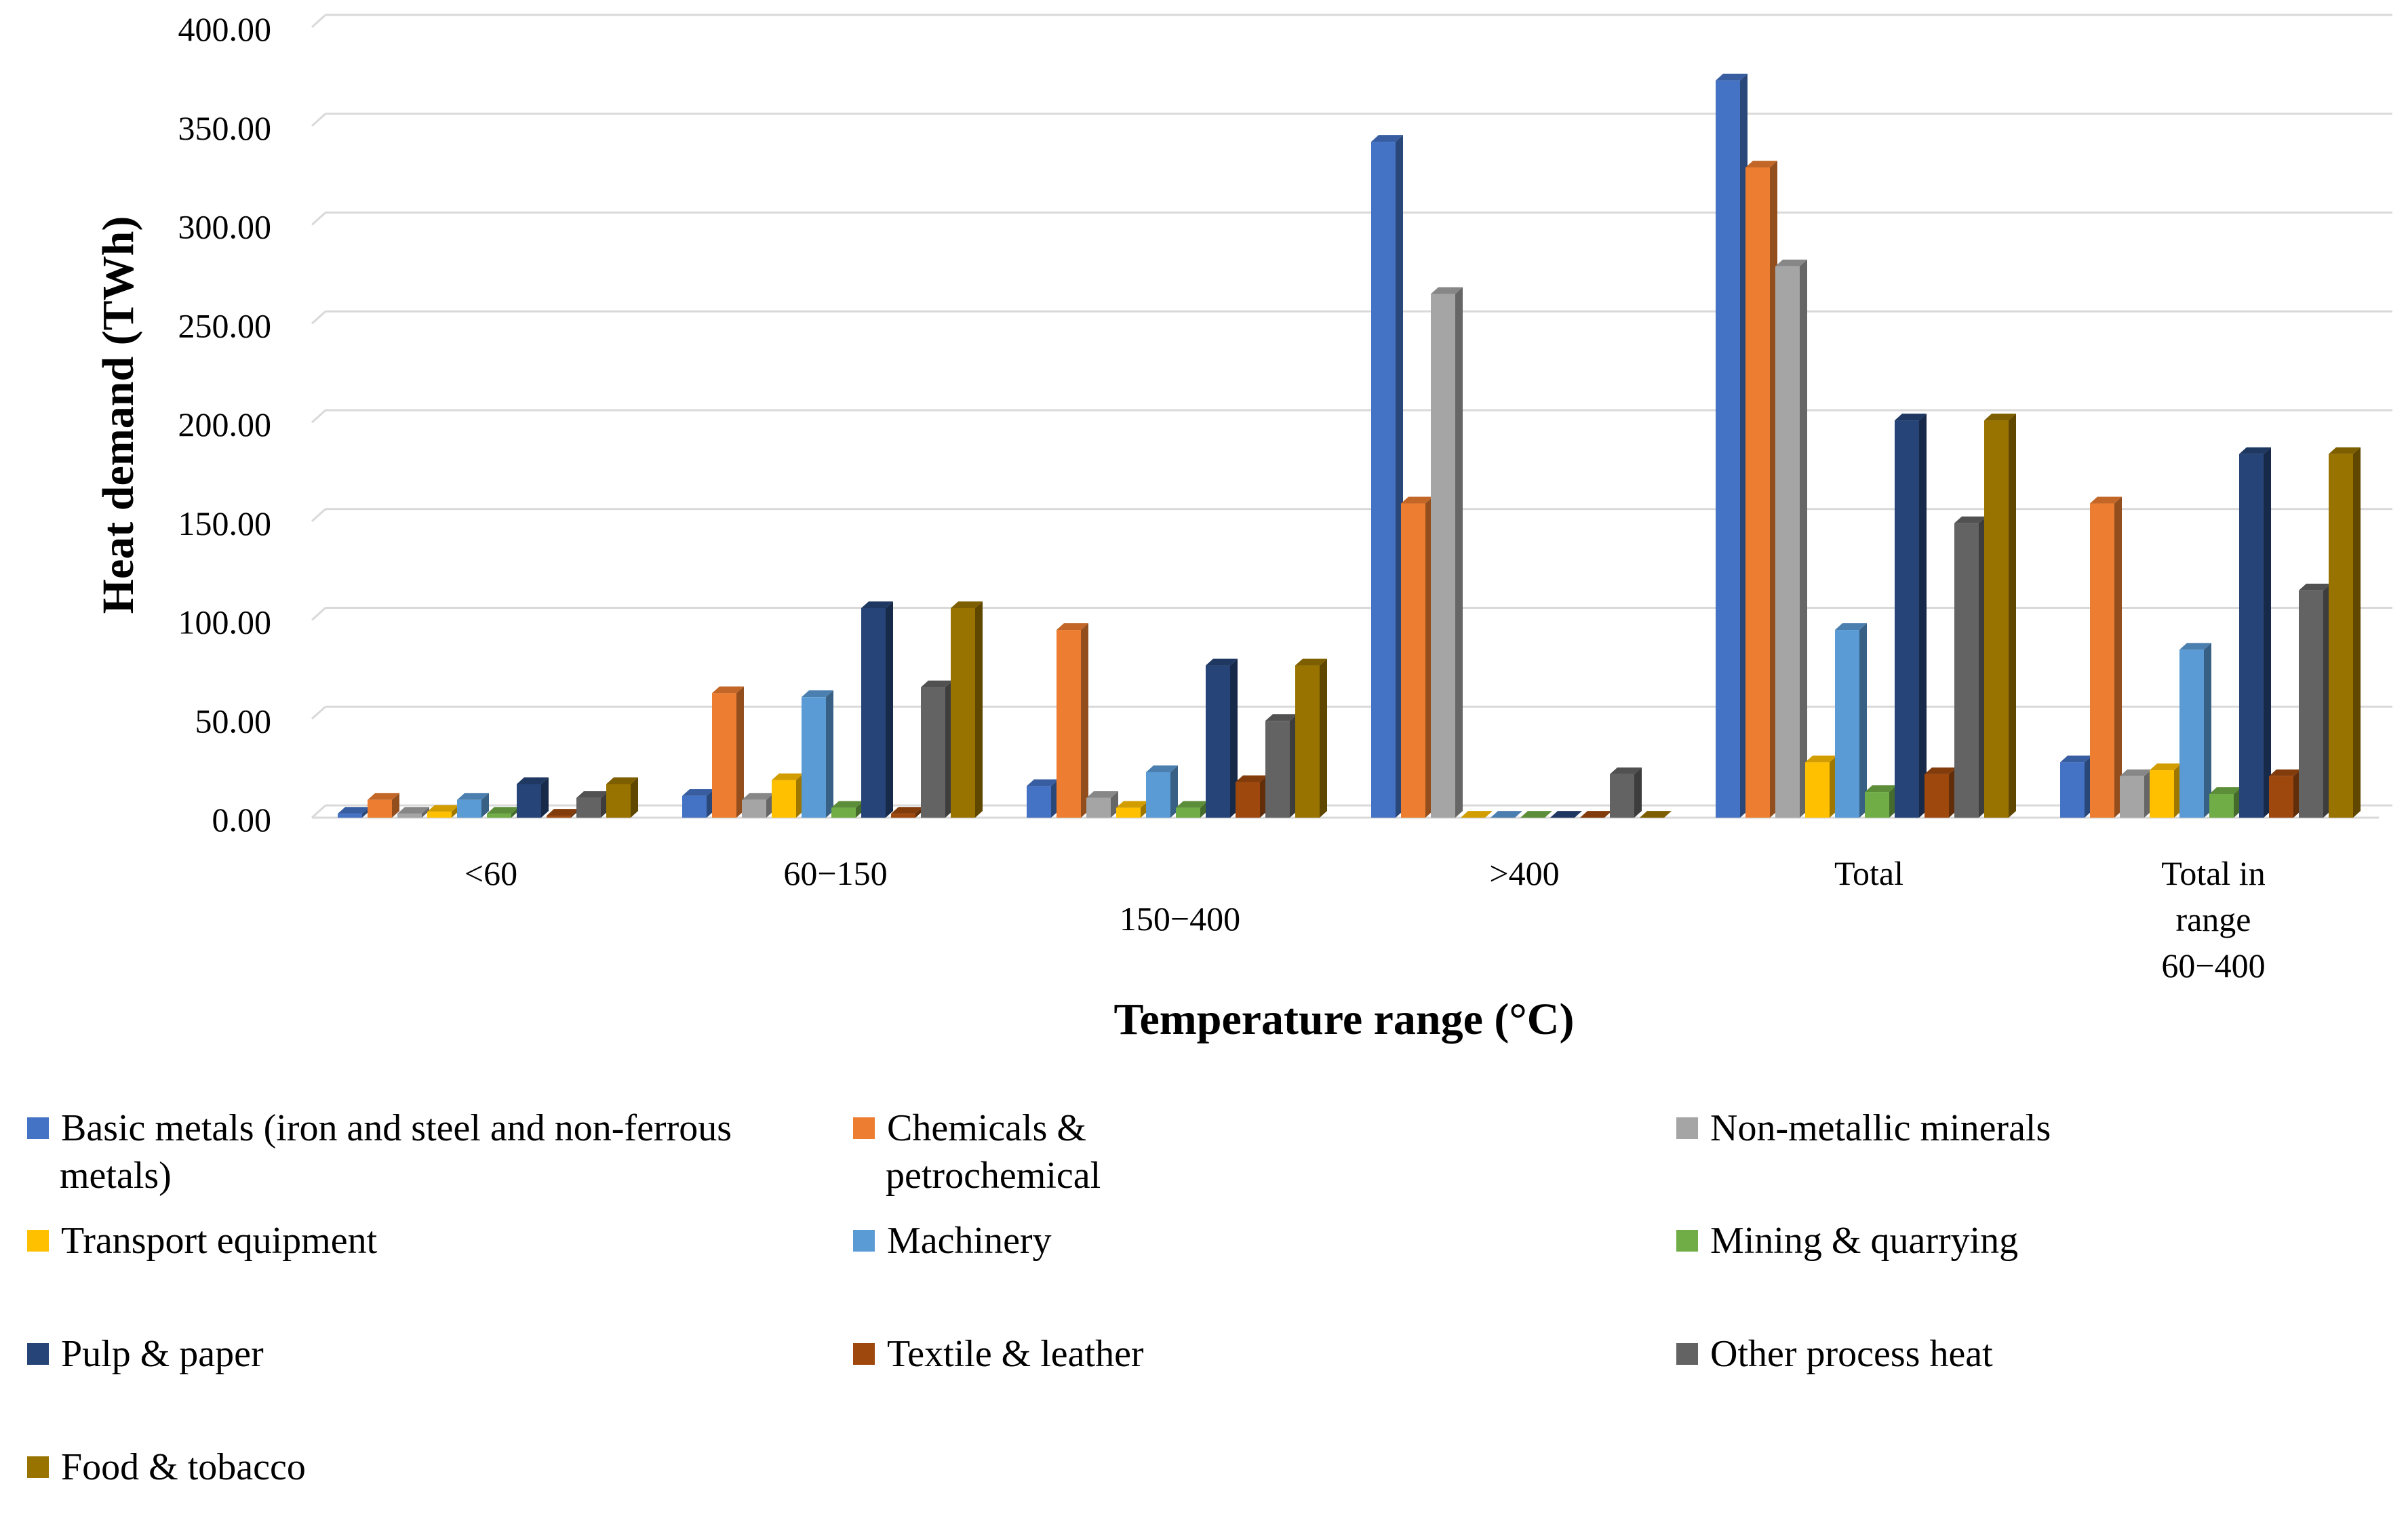 The height and width of the screenshot is (1516, 2408). Describe the element at coordinates (225, 622) in the screenshot. I see `y-tick-label: 100.00` at that location.